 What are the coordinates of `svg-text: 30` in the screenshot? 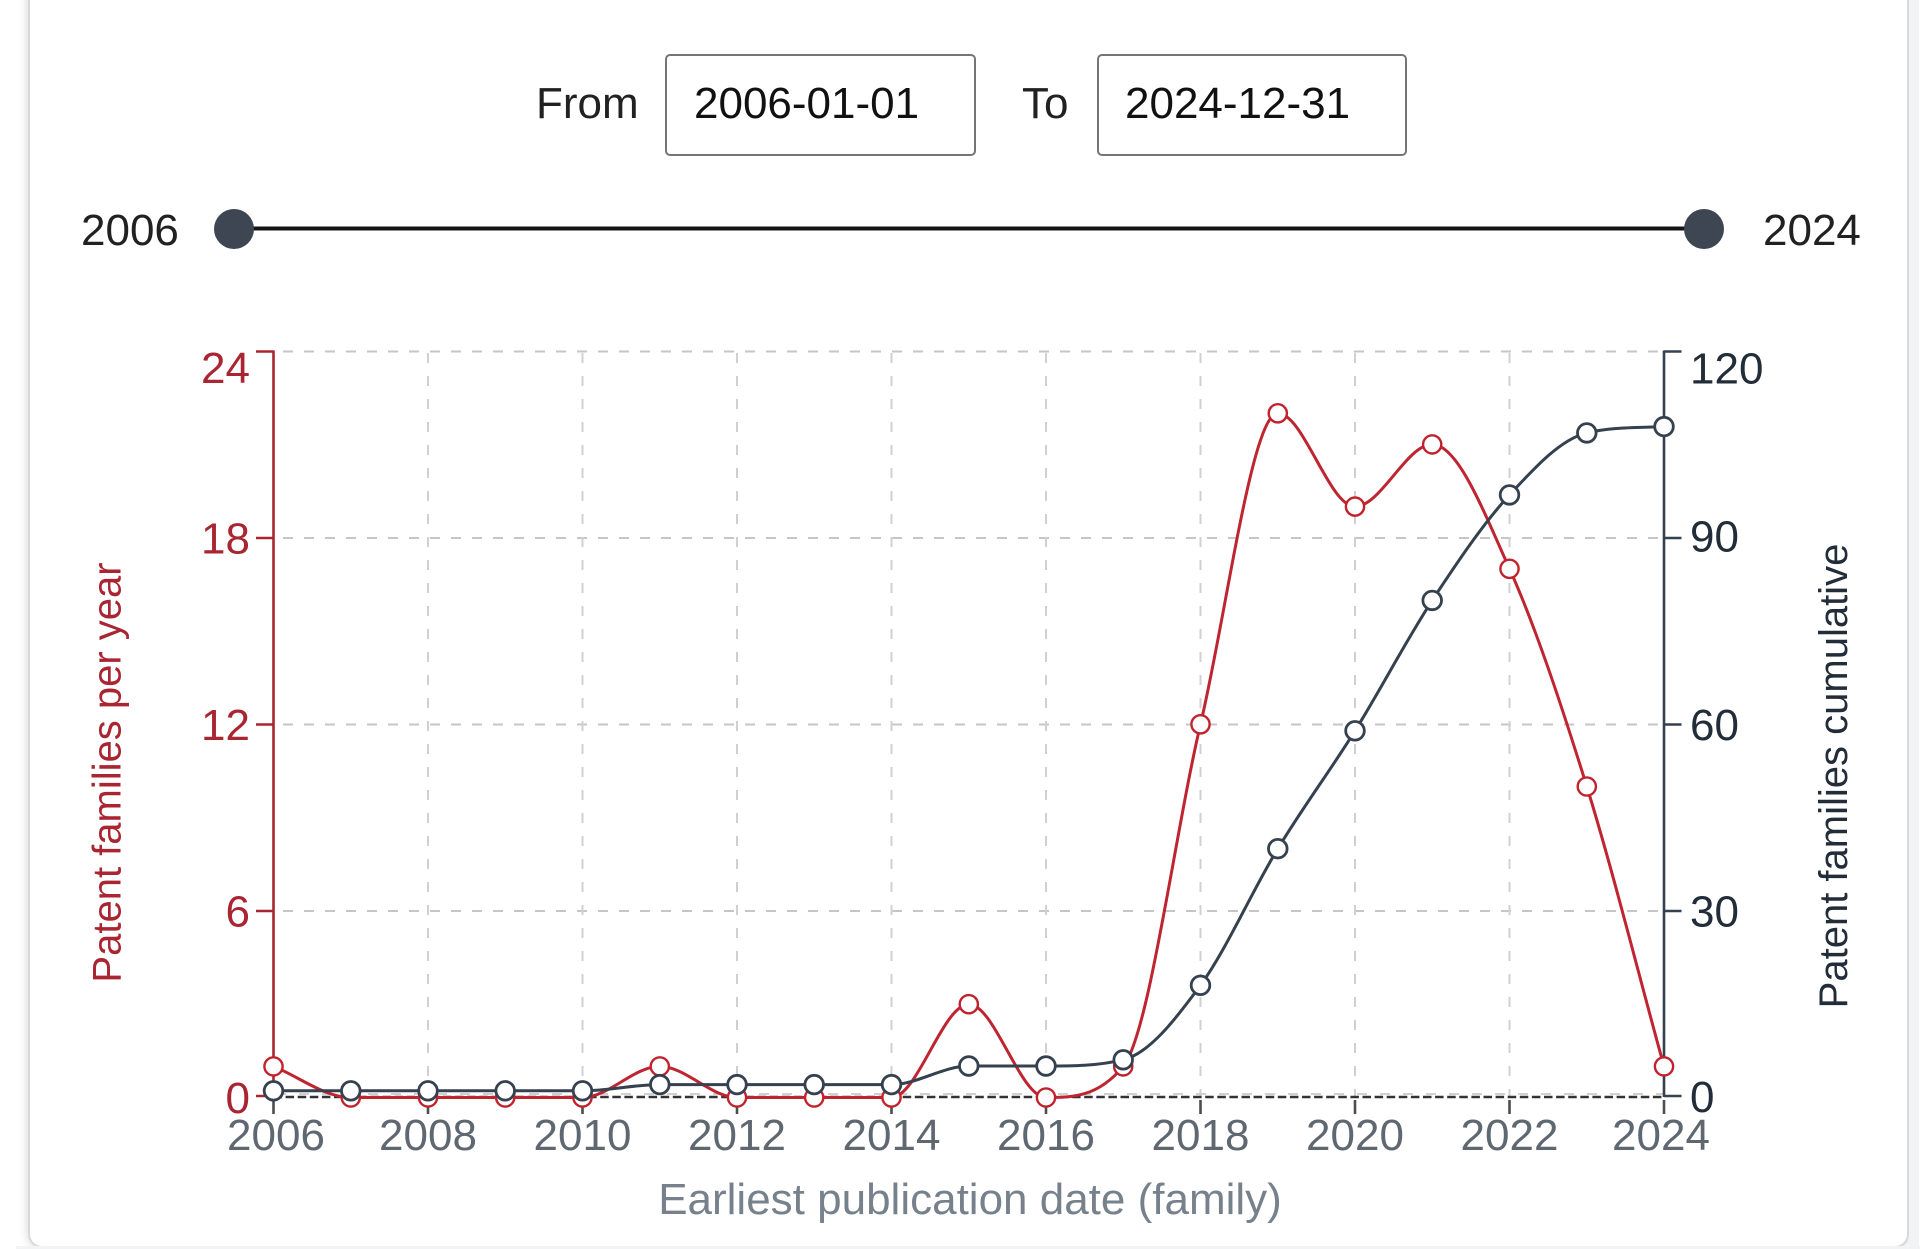 It's located at (1714, 912).